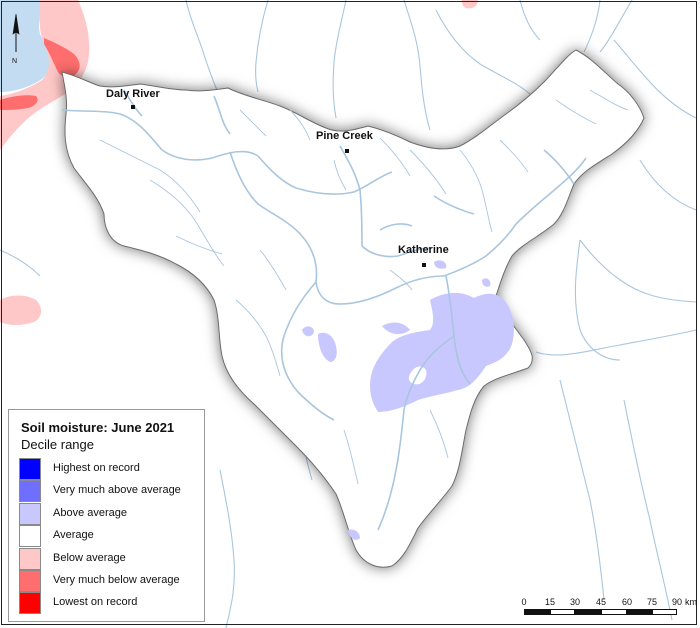 Image resolution: width=700 pixels, height=628 pixels. I want to click on legend-item-lowest: Lowest on record, so click(109, 603).